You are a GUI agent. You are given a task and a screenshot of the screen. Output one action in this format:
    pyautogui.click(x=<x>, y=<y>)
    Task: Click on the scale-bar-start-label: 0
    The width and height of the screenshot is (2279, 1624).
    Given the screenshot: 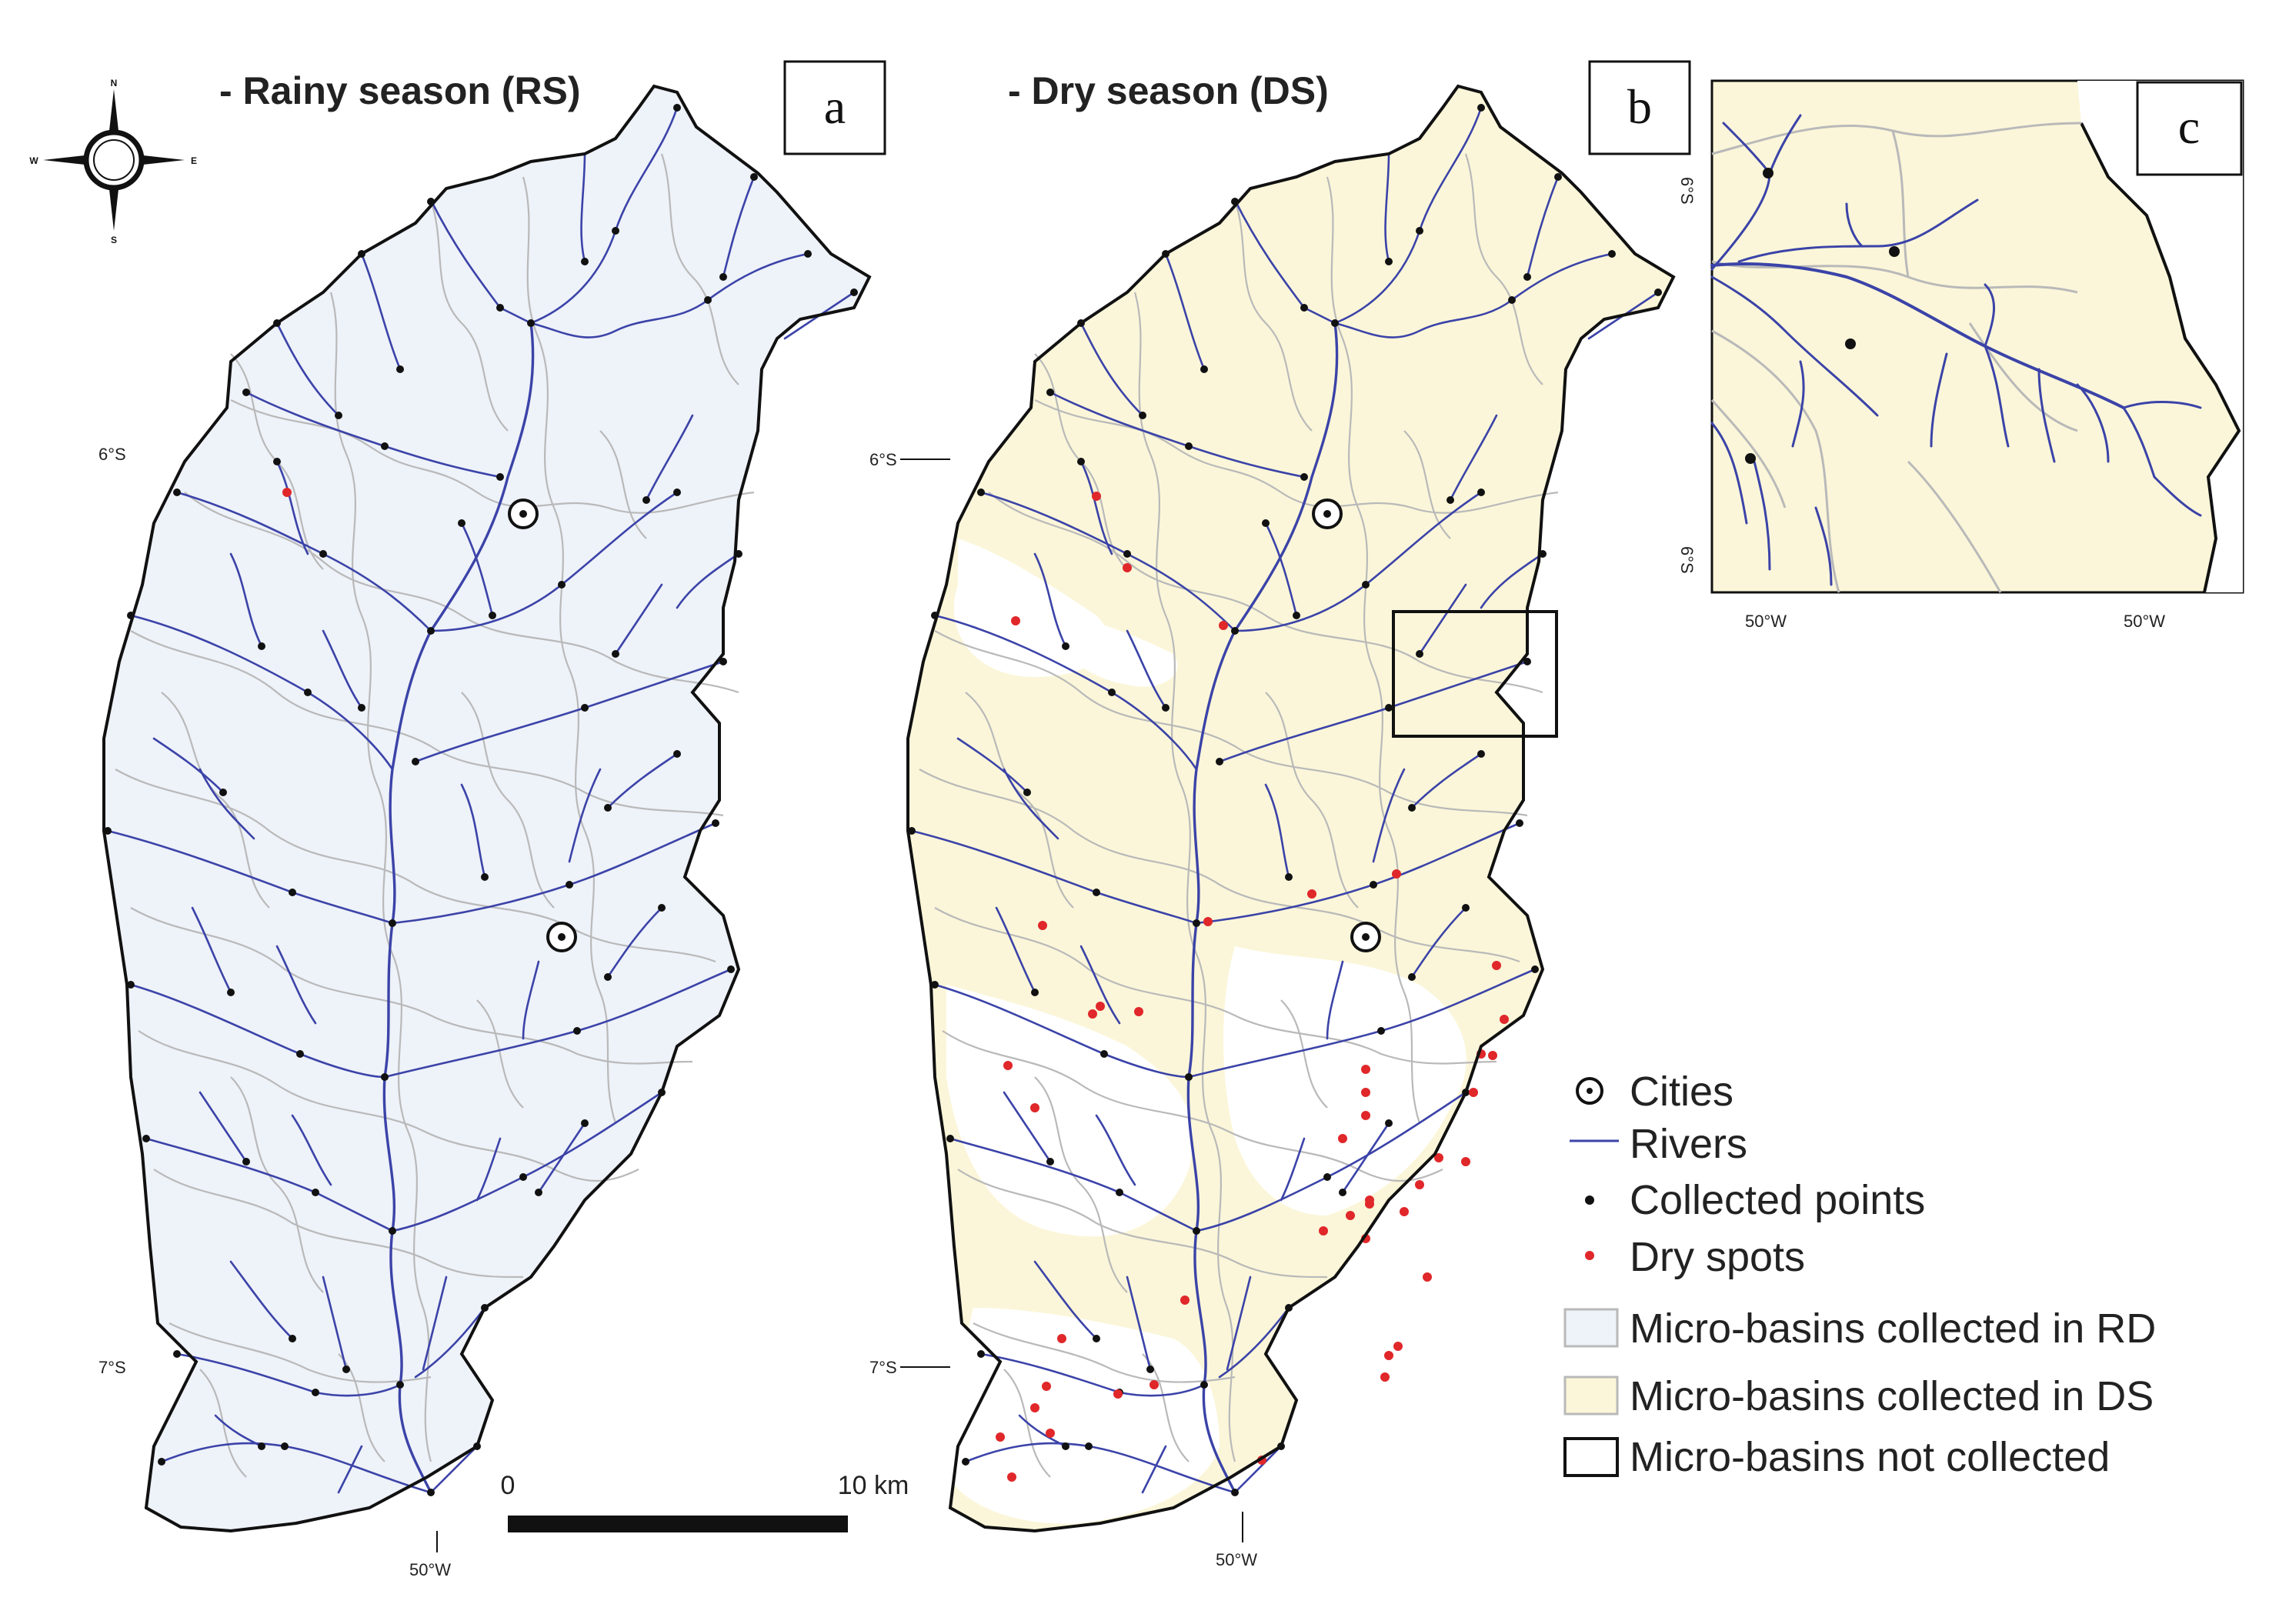 What is the action you would take?
    pyautogui.click(x=509, y=1485)
    